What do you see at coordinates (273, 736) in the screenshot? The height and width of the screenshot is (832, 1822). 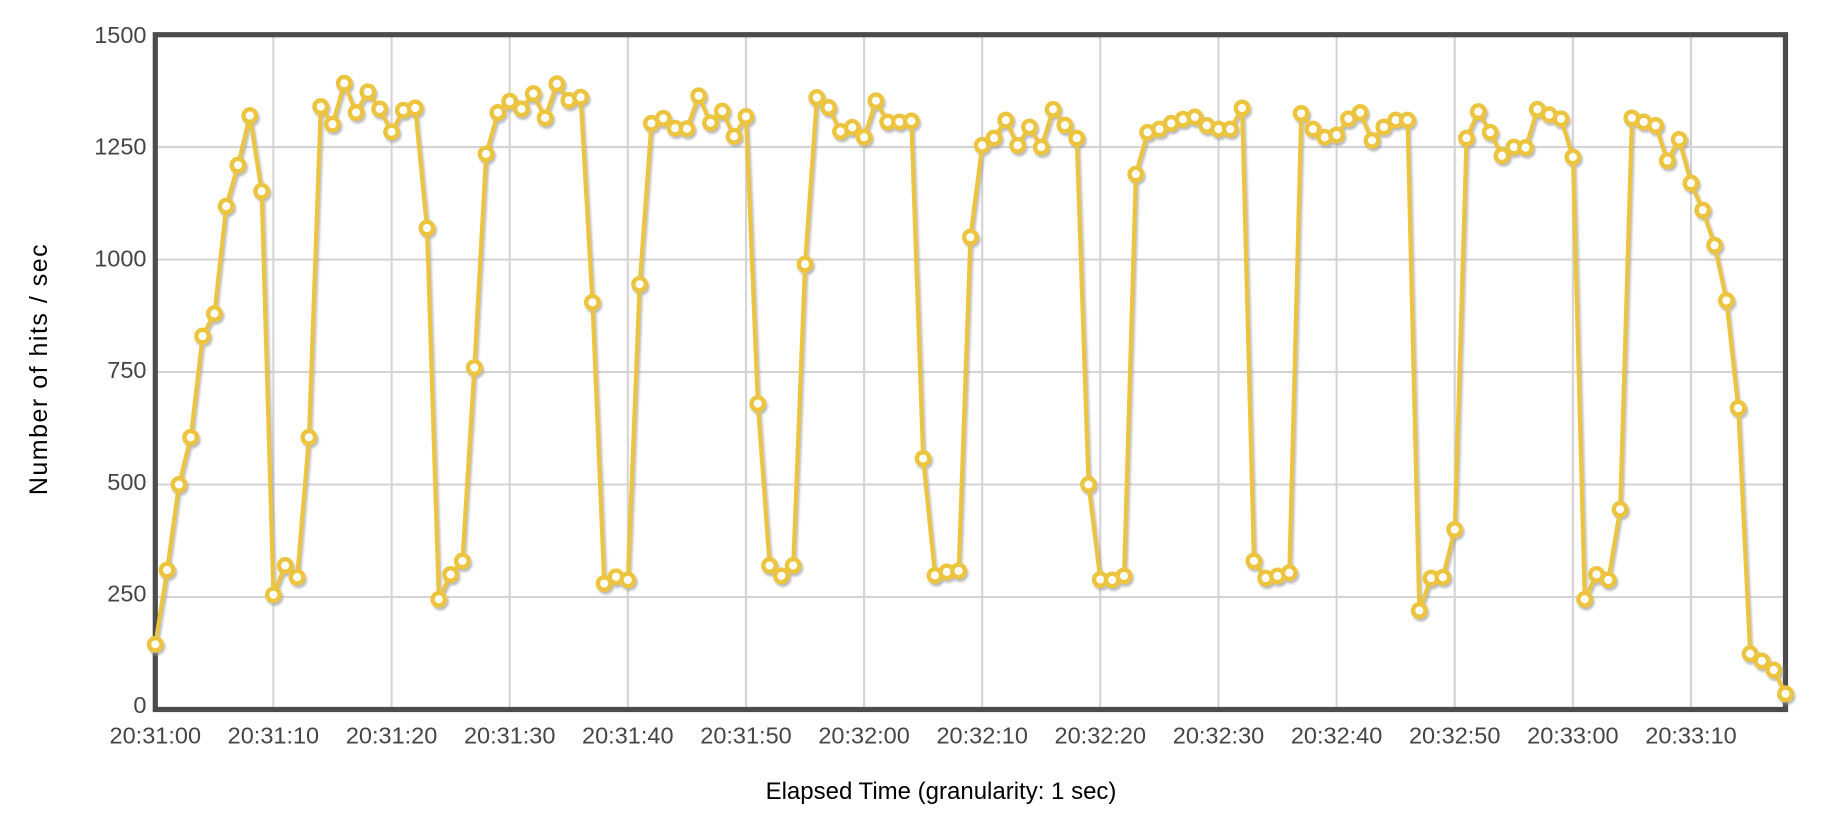 I see `svg-text: 20:31:10` at bounding box center [273, 736].